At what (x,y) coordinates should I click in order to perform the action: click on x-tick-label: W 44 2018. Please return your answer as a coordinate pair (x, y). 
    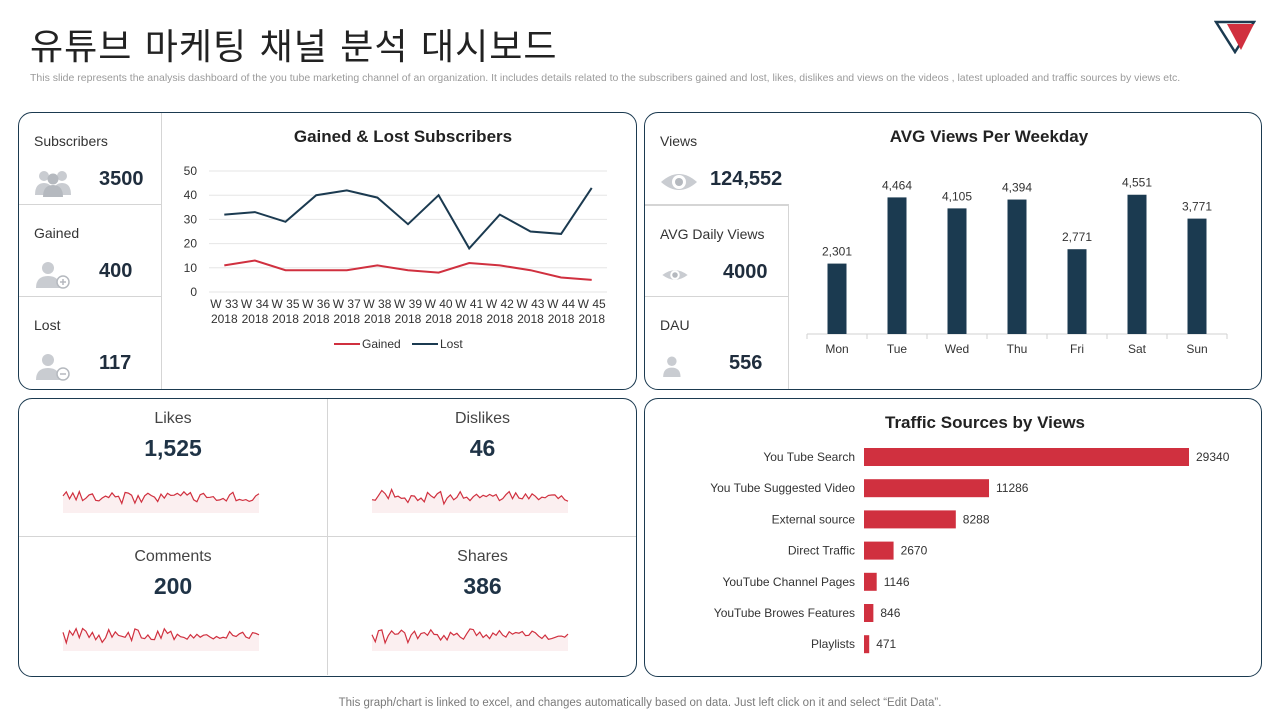
    Looking at the image, I should click on (561, 311).